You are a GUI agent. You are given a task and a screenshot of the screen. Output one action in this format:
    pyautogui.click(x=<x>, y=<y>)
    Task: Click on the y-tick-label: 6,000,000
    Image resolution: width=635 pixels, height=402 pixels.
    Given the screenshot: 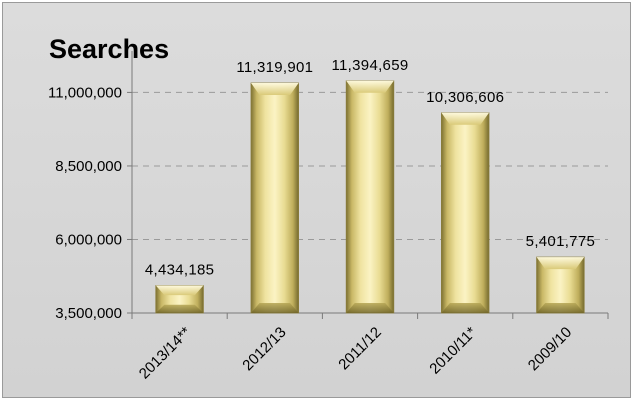 What is the action you would take?
    pyautogui.click(x=88, y=239)
    